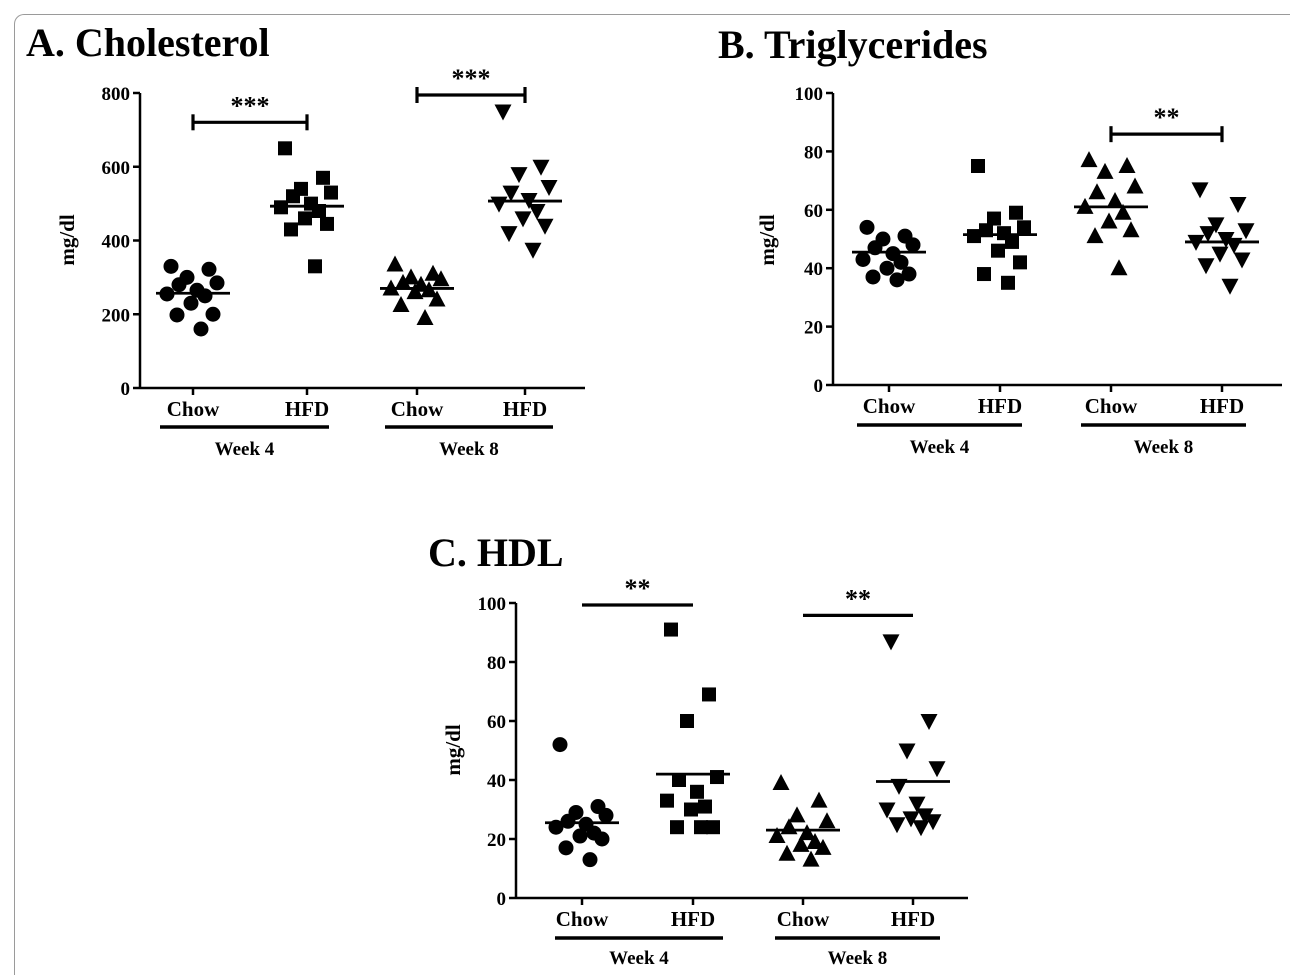  Describe the element at coordinates (116, 94) in the screenshot. I see `y-tick-label: 800` at that location.